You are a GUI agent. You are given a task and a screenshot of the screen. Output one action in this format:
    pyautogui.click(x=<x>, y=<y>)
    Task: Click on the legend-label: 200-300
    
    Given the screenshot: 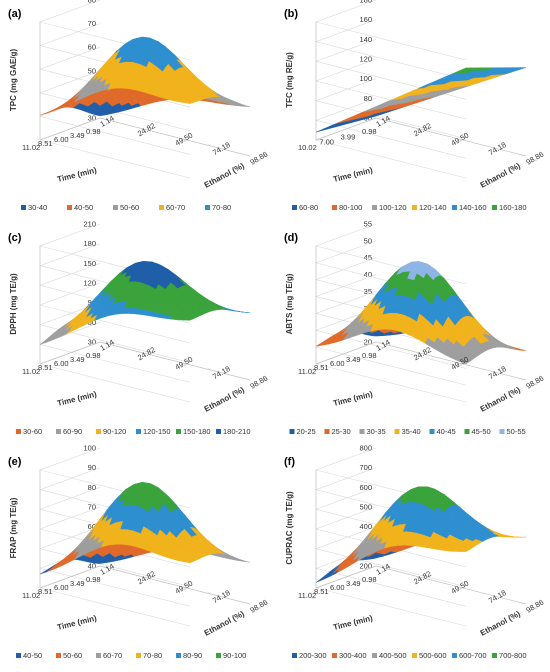 What is the action you would take?
    pyautogui.click(x=313, y=655)
    